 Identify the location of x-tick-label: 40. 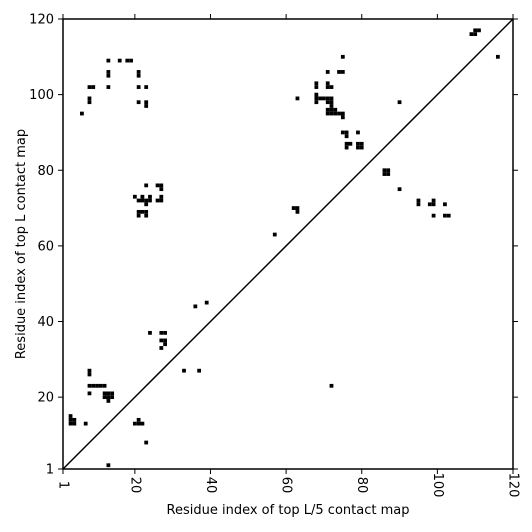
(210, 485).